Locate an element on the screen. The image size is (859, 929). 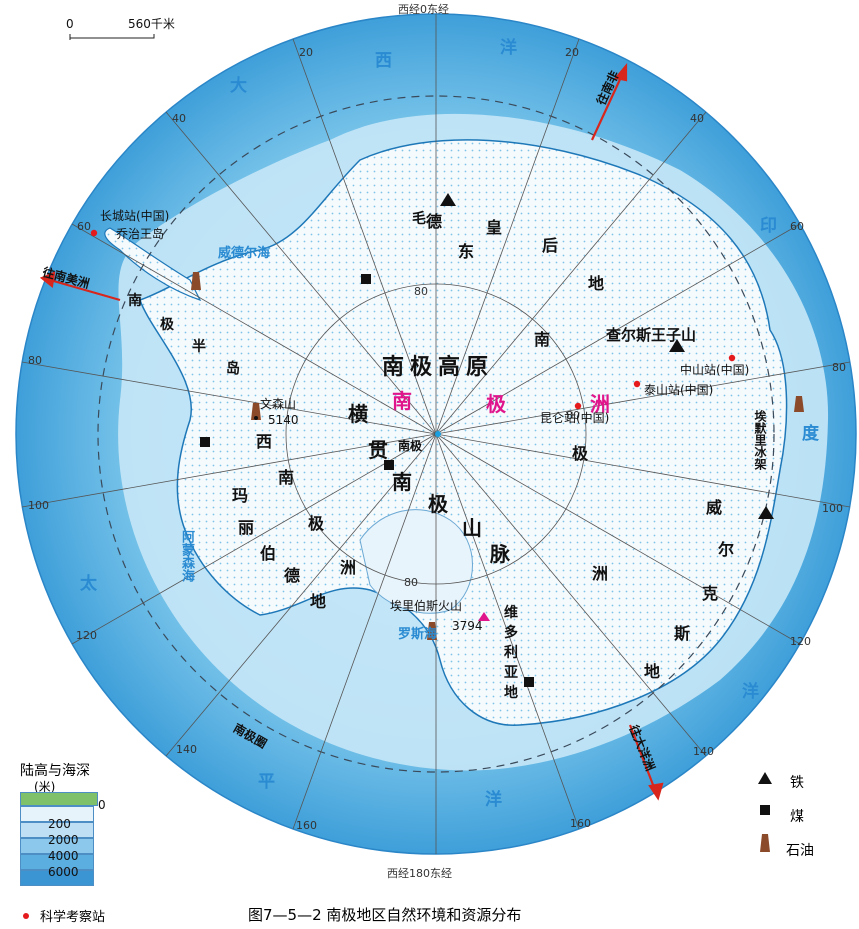
antarctic-peninsula is located at coordinates (153, 264).